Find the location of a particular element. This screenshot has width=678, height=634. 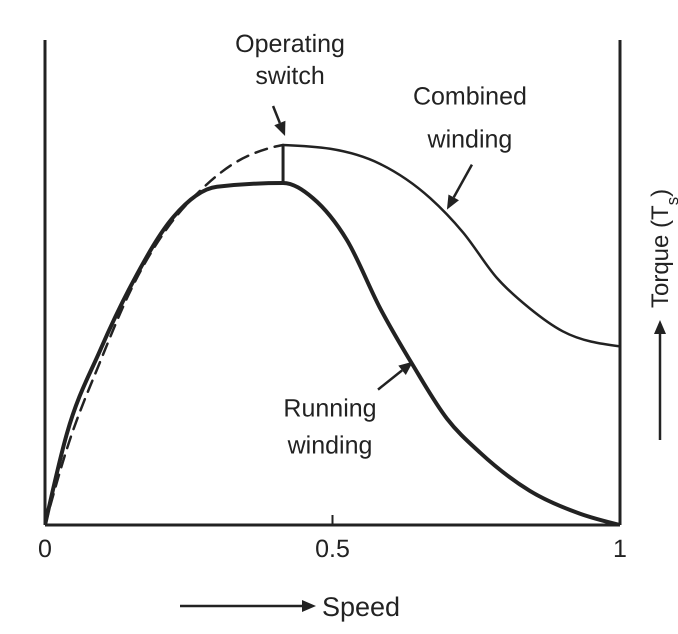

annotation: Running winding is located at coordinates (330, 427).